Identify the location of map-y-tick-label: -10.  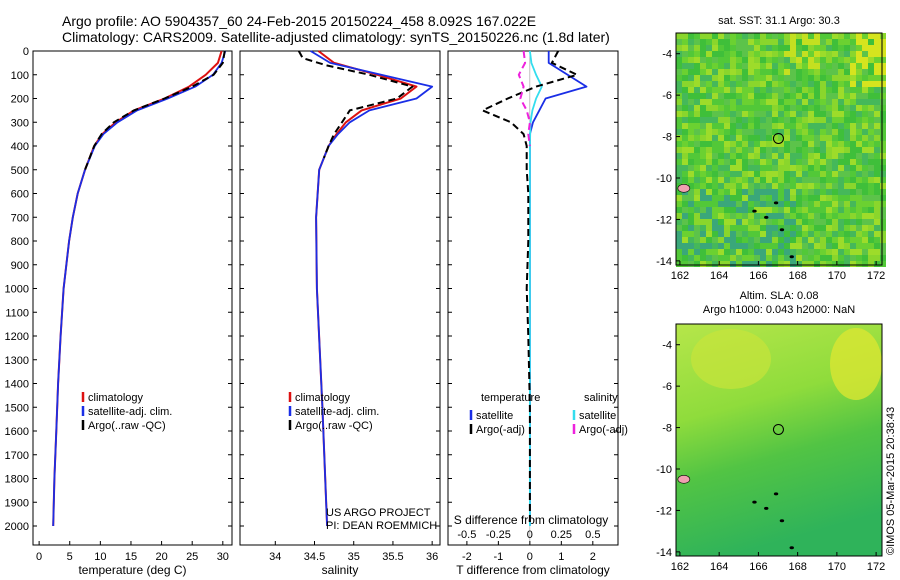
(664, 179).